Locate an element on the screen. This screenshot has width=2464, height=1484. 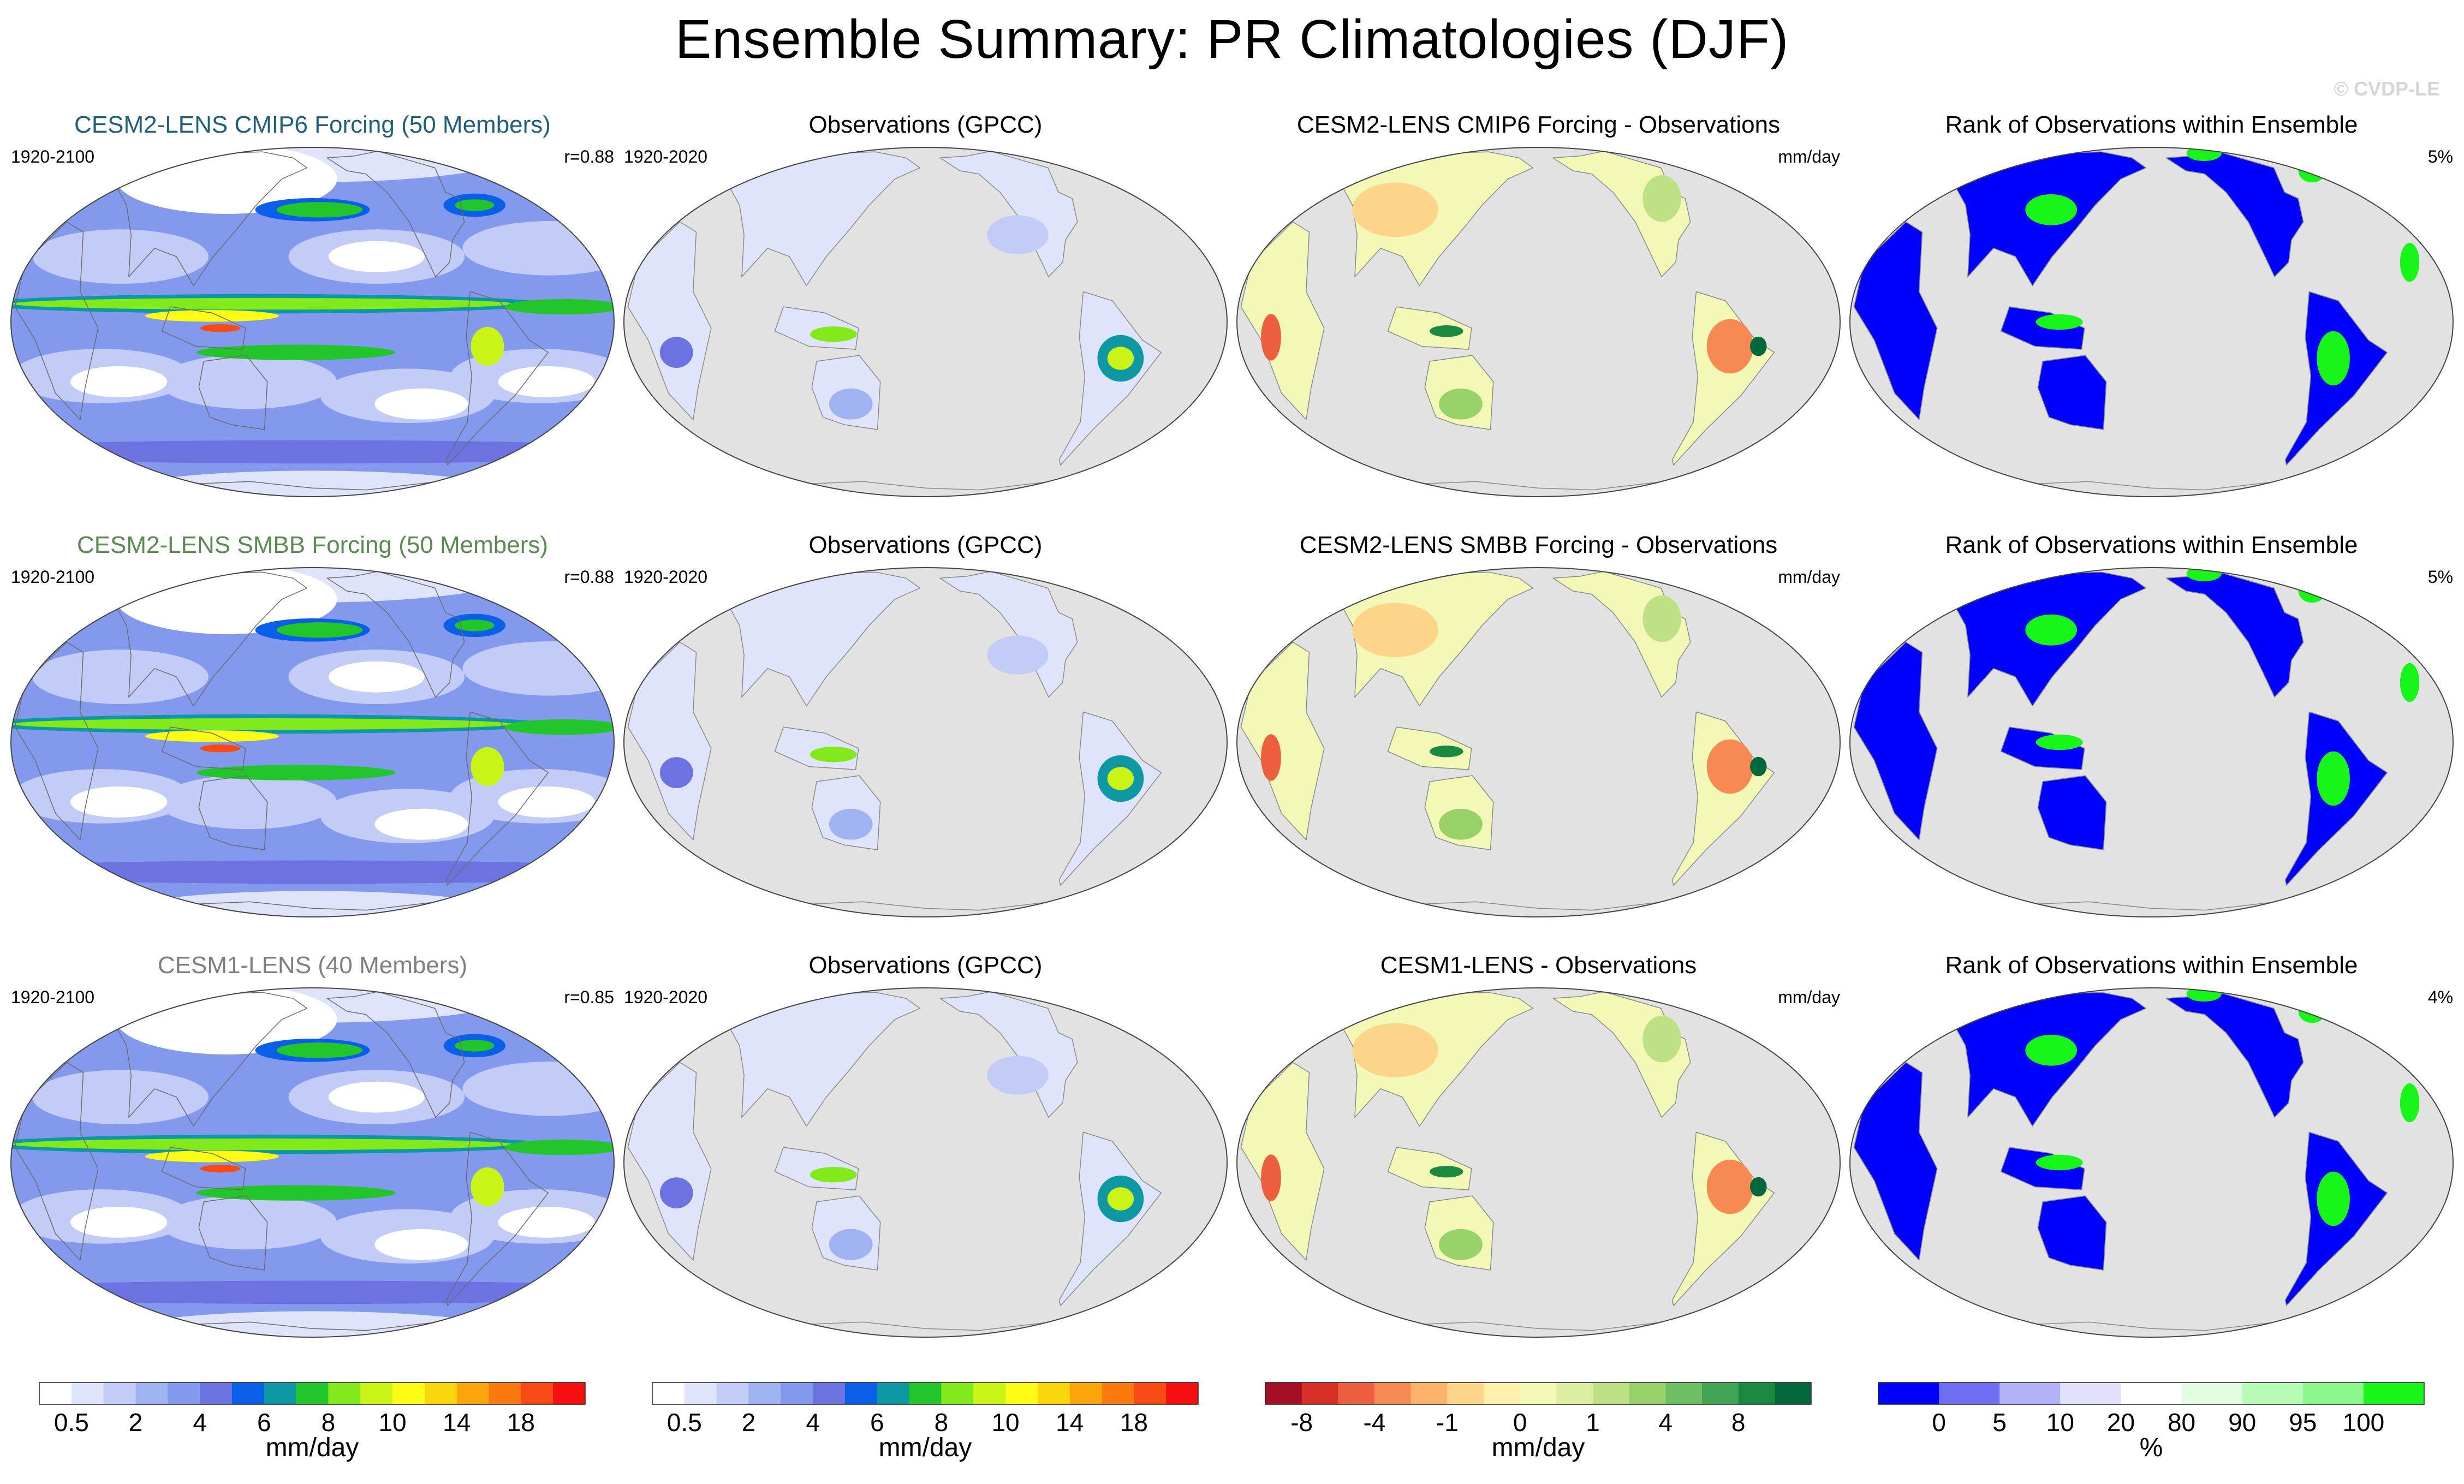
colorbar-tick-label: 0 is located at coordinates (1939, 1422).